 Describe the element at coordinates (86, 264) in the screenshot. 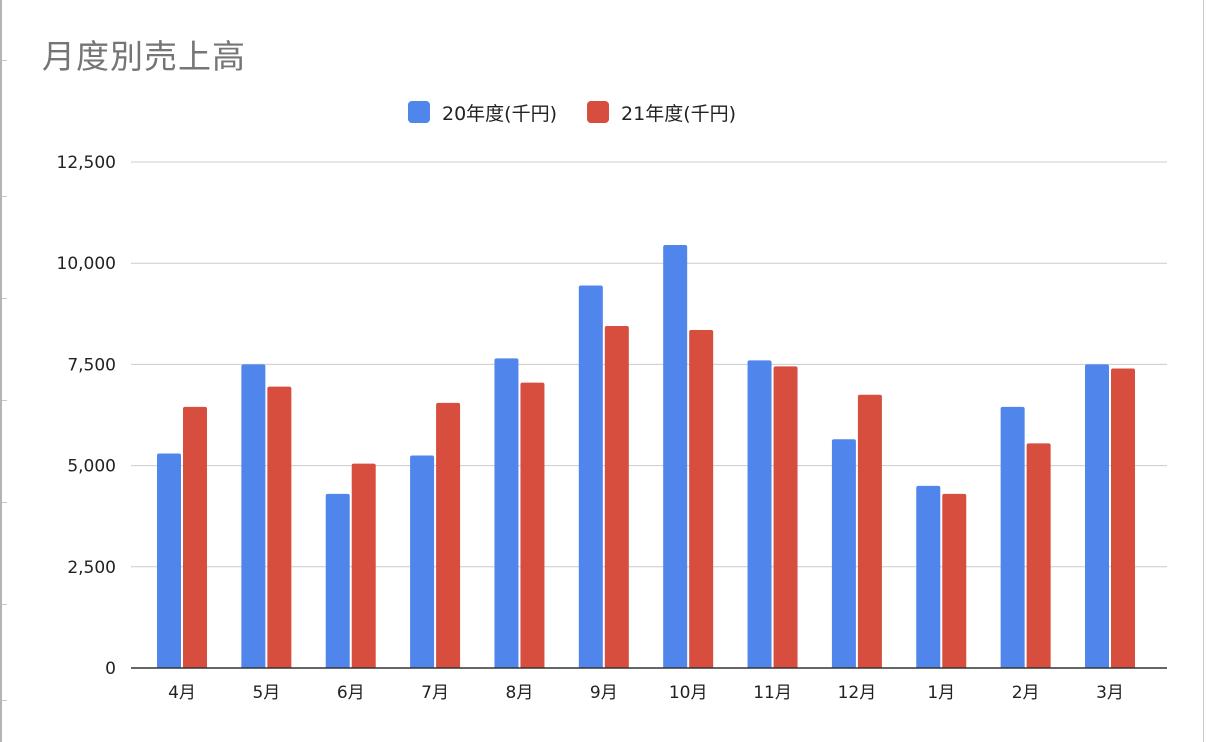

I see `y-tick-label: 10,000` at that location.